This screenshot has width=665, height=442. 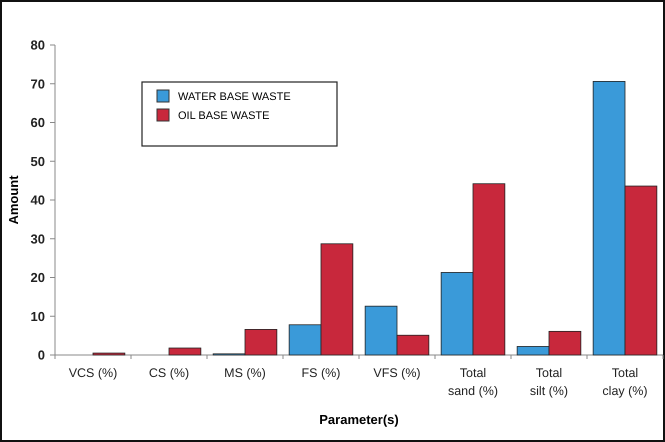 What do you see at coordinates (473, 382) in the screenshot?
I see `x-tick-label: Total sand (%)` at bounding box center [473, 382].